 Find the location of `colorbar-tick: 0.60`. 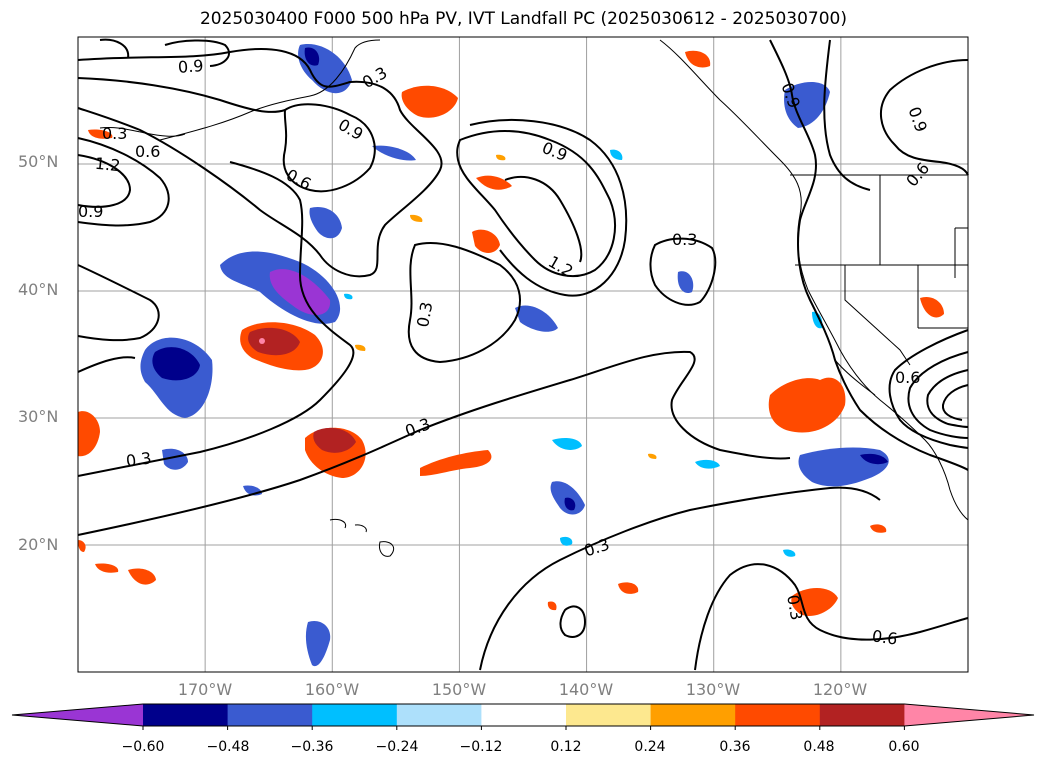

colorbar-tick: 0.60 is located at coordinates (904, 747).